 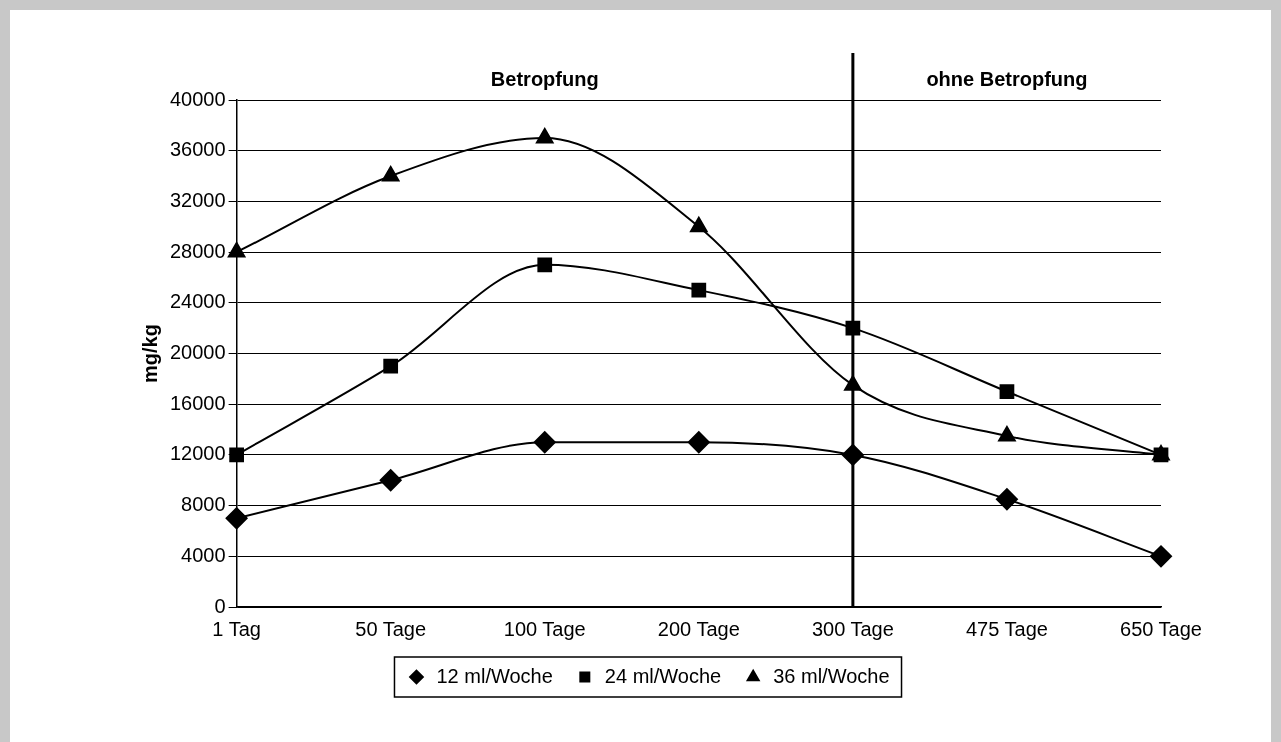 What do you see at coordinates (236, 628) in the screenshot?
I see `x-tick-label: 1 Tag` at bounding box center [236, 628].